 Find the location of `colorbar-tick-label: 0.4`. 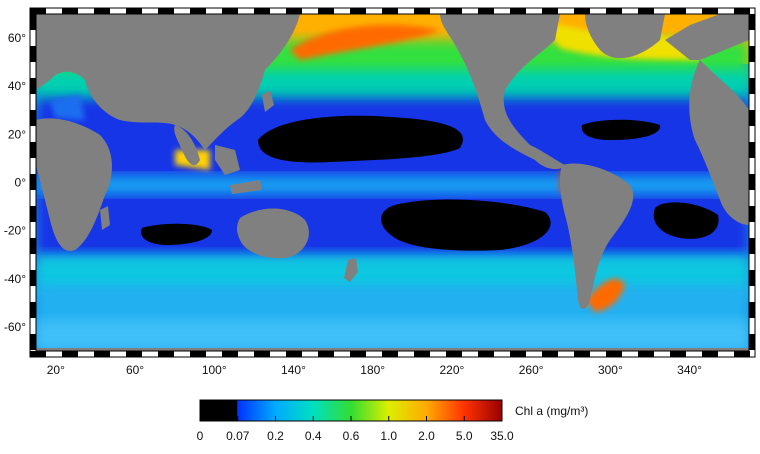

colorbar-tick-label: 0.4 is located at coordinates (313, 436).